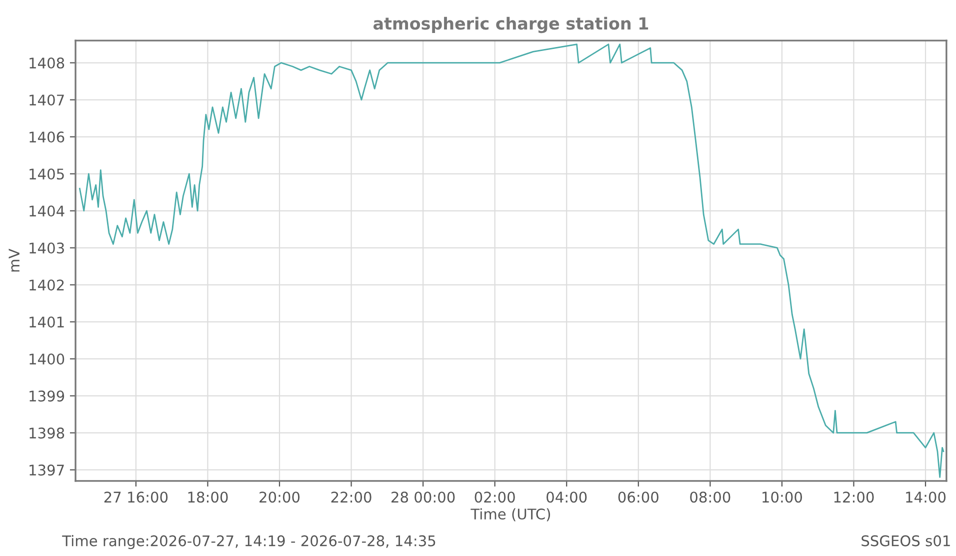 The height and width of the screenshot is (556, 956). Describe the element at coordinates (14, 260) in the screenshot. I see `y-axis-title: mV` at that location.